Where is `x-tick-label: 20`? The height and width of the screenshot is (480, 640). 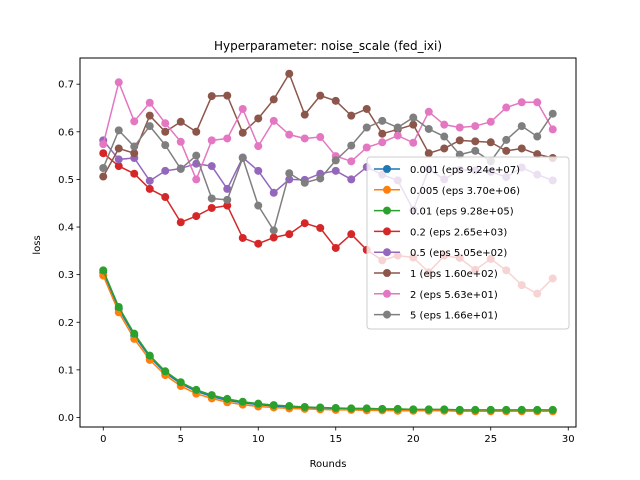 x-tick-label: 20 is located at coordinates (413, 439).